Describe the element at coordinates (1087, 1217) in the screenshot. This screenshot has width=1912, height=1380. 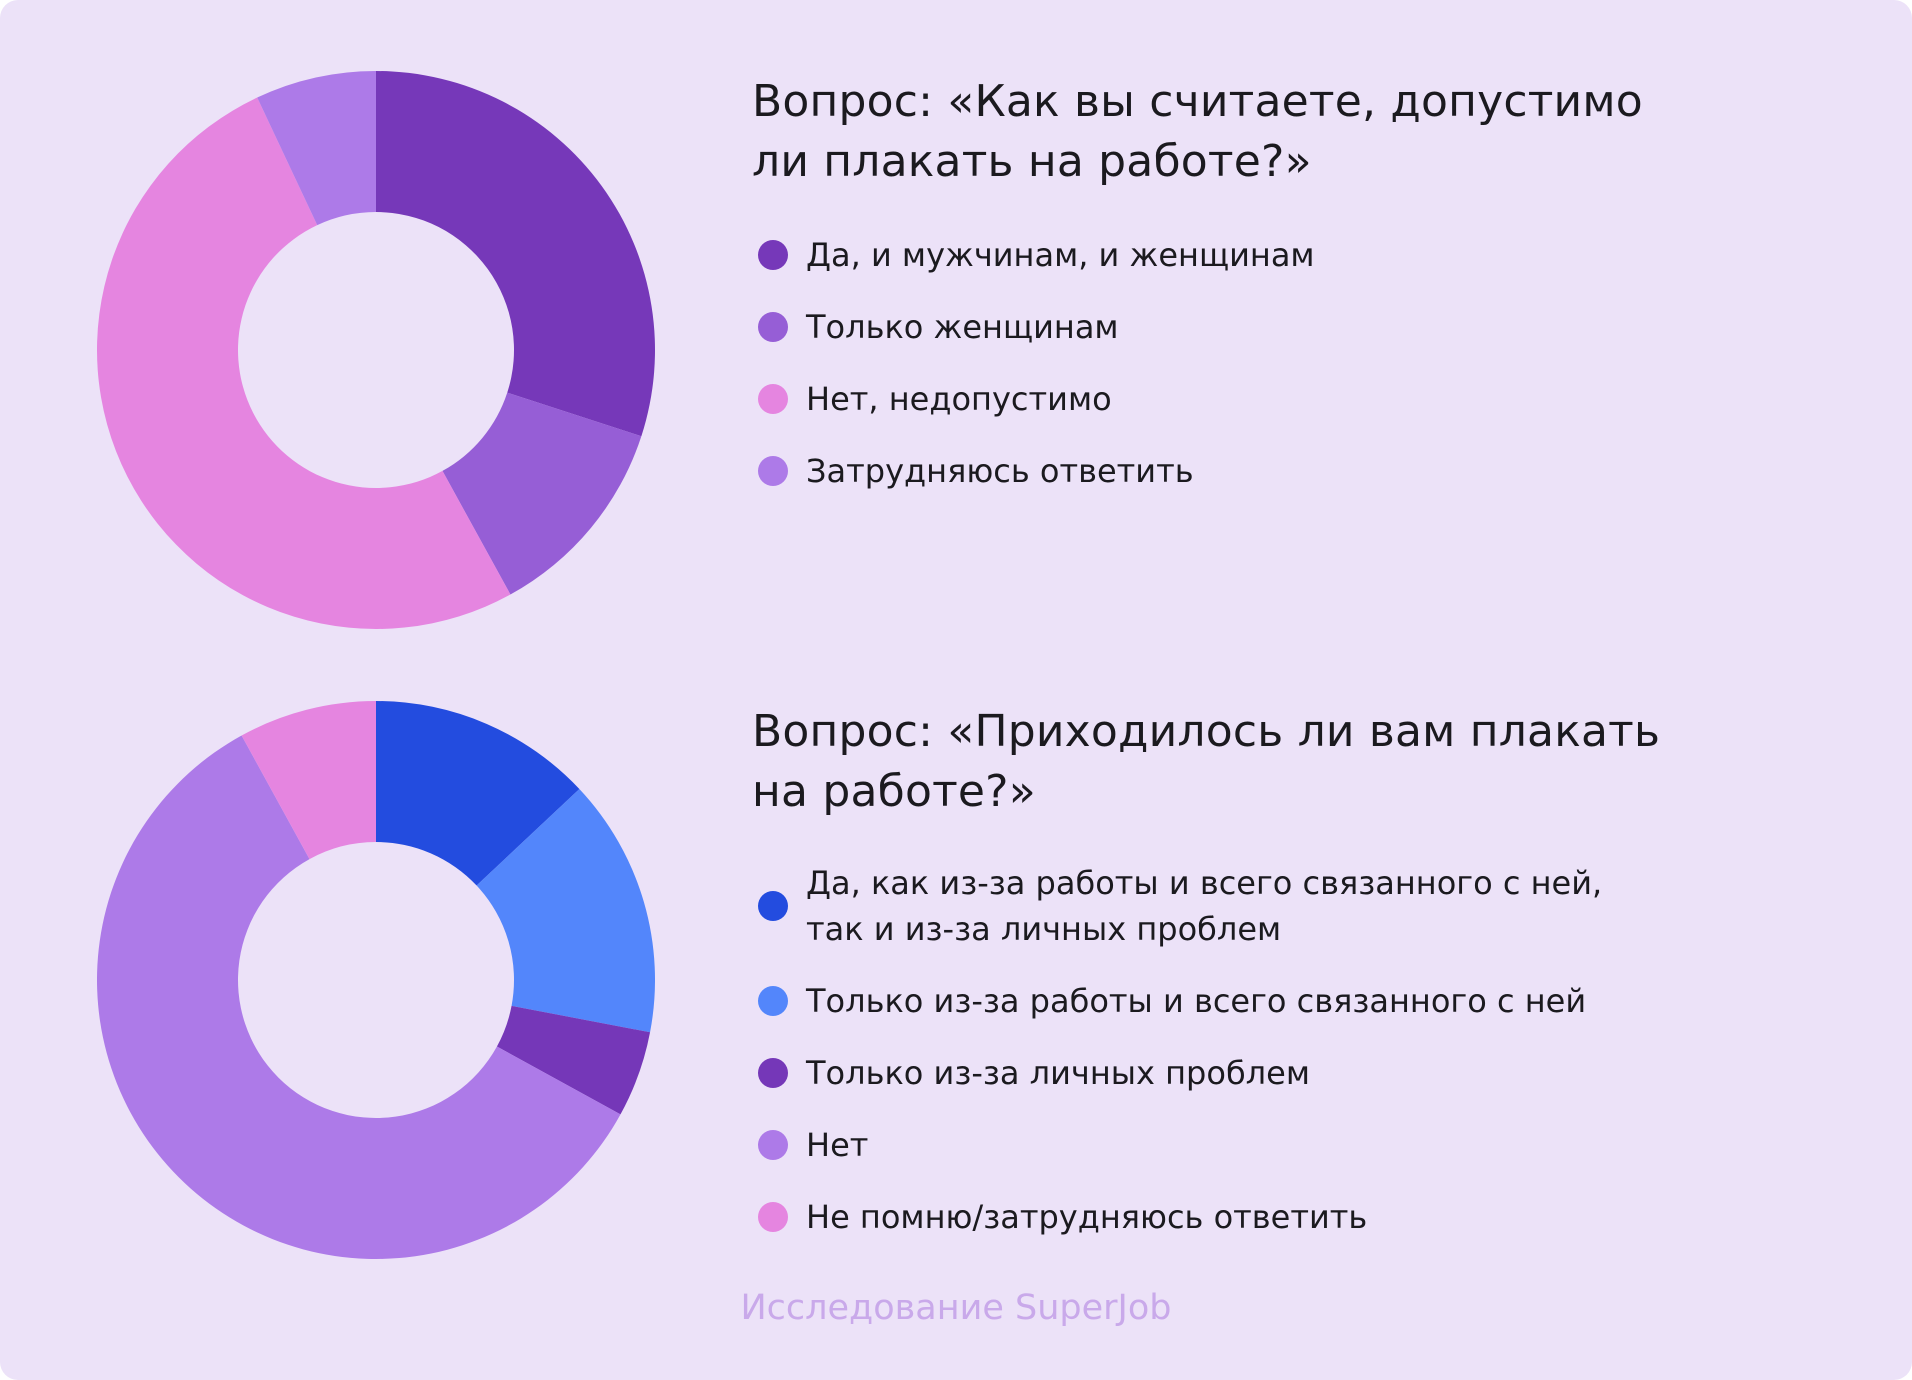
I see `legend-label: Не помню/затрудняюсь ответить` at that location.